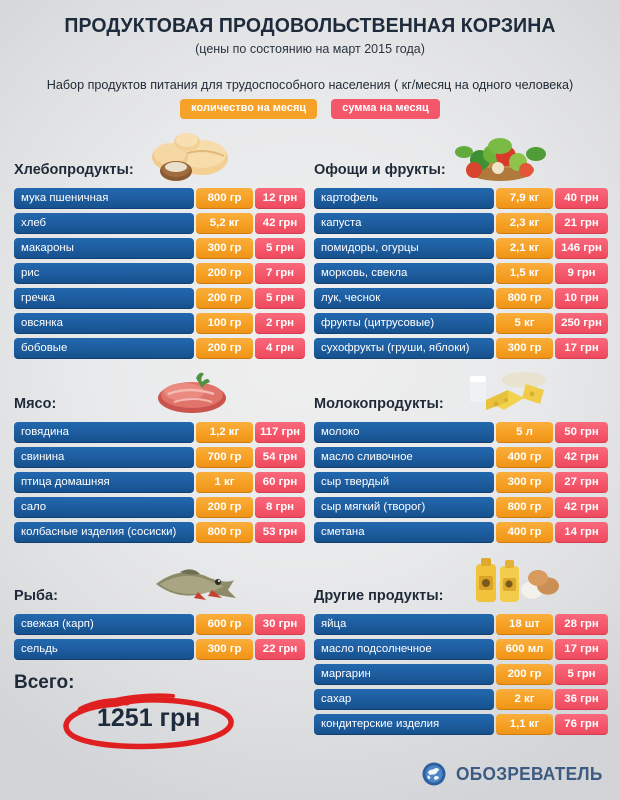  Describe the element at coordinates (404, 699) in the screenshot. I see `product-name: сахар` at that location.